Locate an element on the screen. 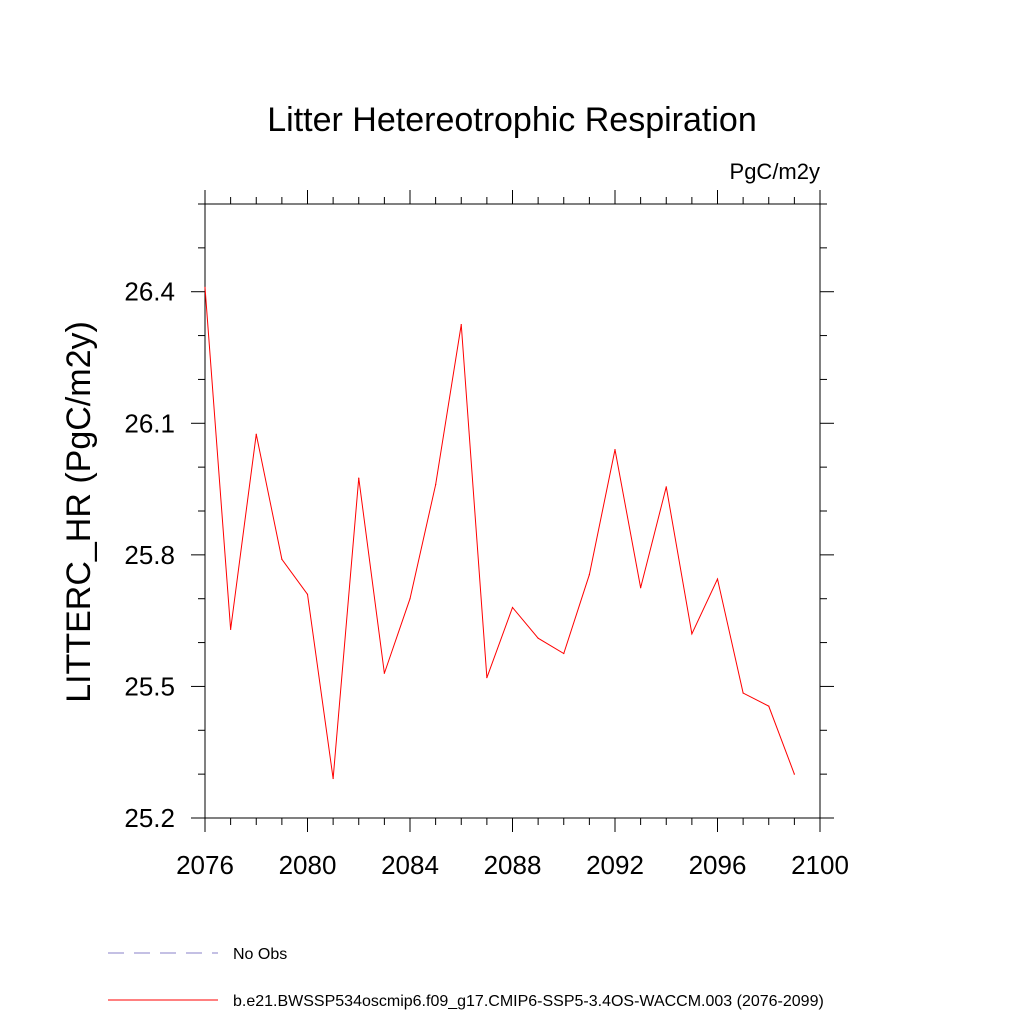 The height and width of the screenshot is (1024, 1024). x-tick-label: 2088 is located at coordinates (513, 865).